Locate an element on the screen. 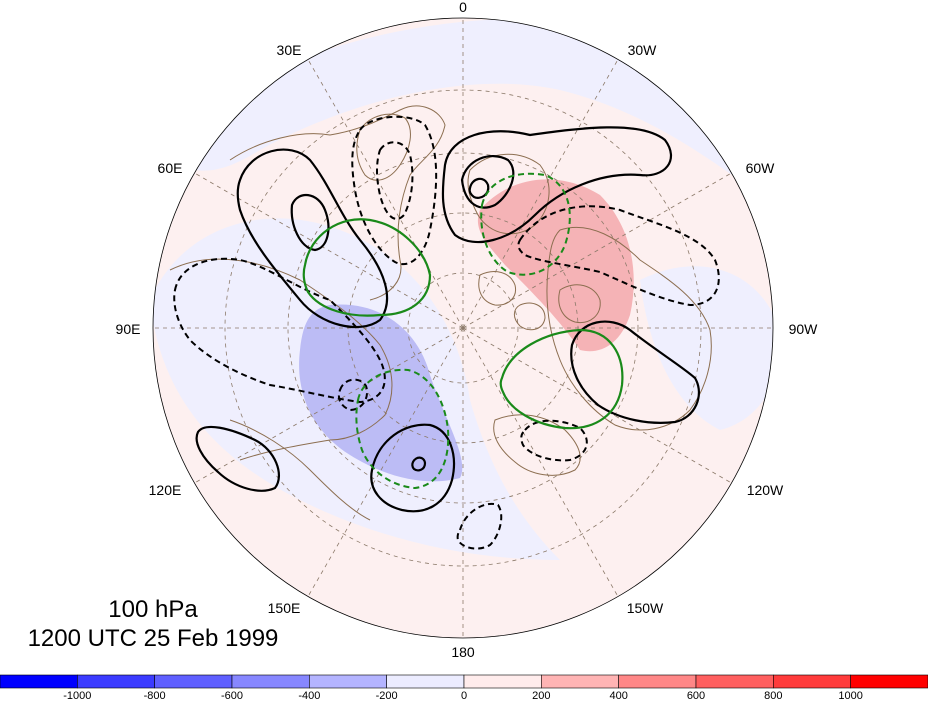 This screenshot has height=702, width=928. colorbar-tick-label: -800 is located at coordinates (155, 696).